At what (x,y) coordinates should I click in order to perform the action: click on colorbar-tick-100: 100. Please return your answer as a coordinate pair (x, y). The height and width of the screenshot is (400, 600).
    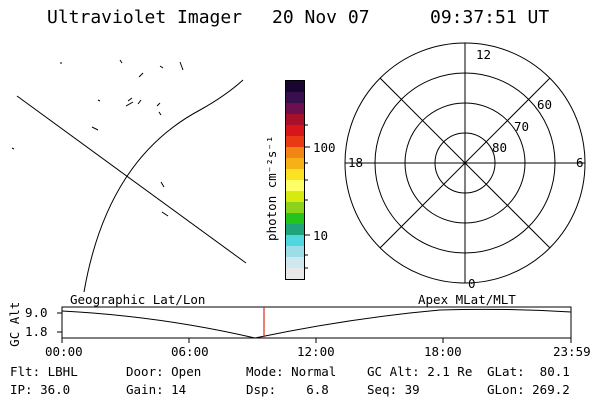
    Looking at the image, I should click on (324, 147).